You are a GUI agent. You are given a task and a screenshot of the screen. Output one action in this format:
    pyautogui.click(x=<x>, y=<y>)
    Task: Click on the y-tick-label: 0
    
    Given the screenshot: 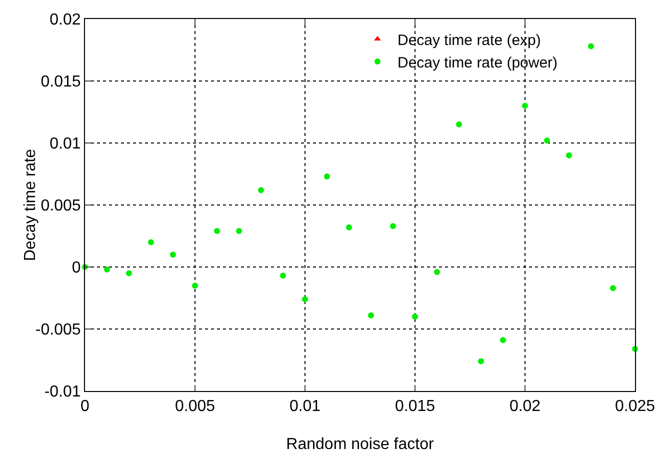 What is the action you would take?
    pyautogui.click(x=76, y=268)
    